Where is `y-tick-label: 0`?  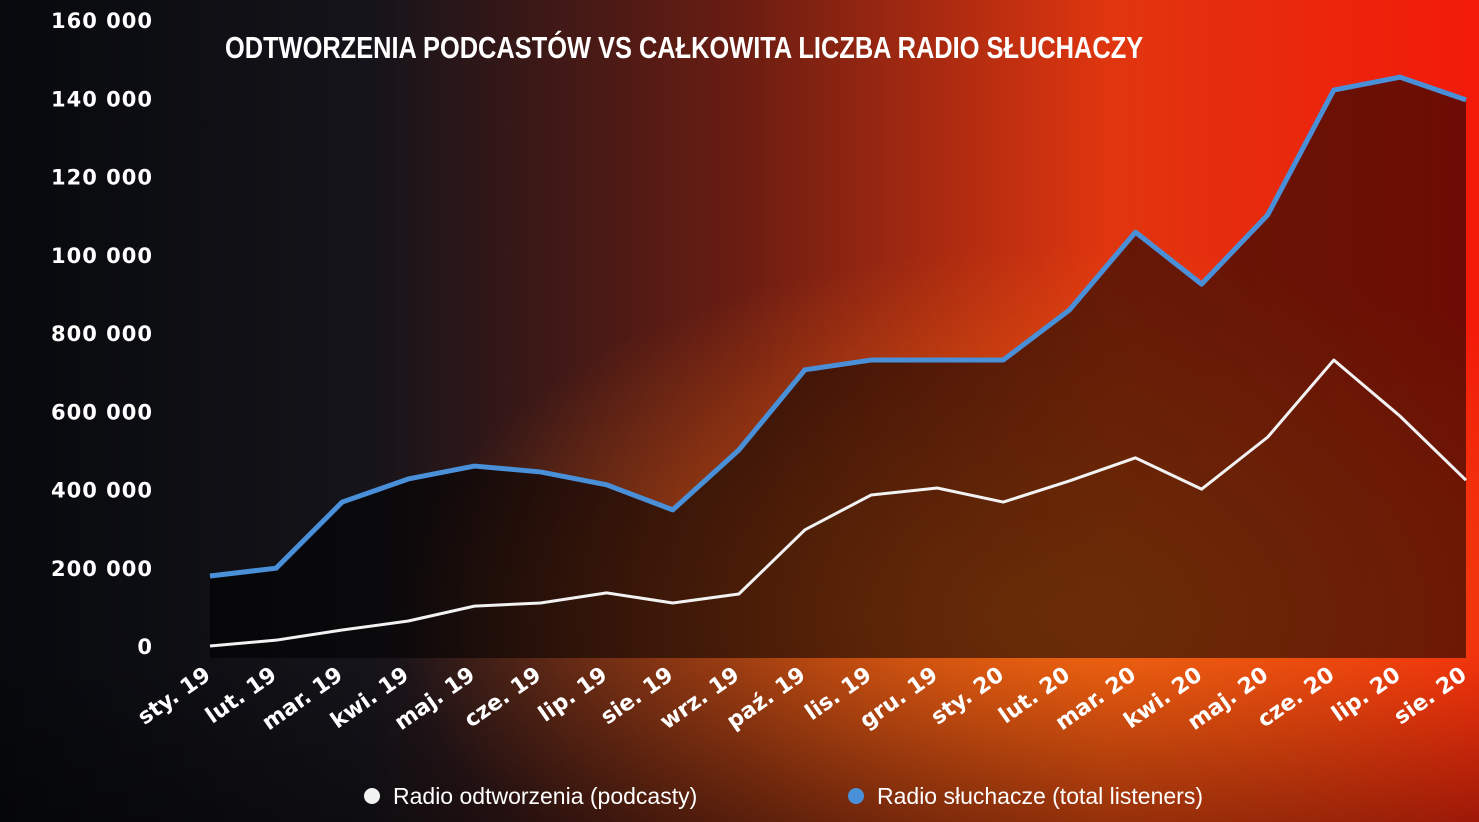
y-tick-label: 0 is located at coordinates (145, 647).